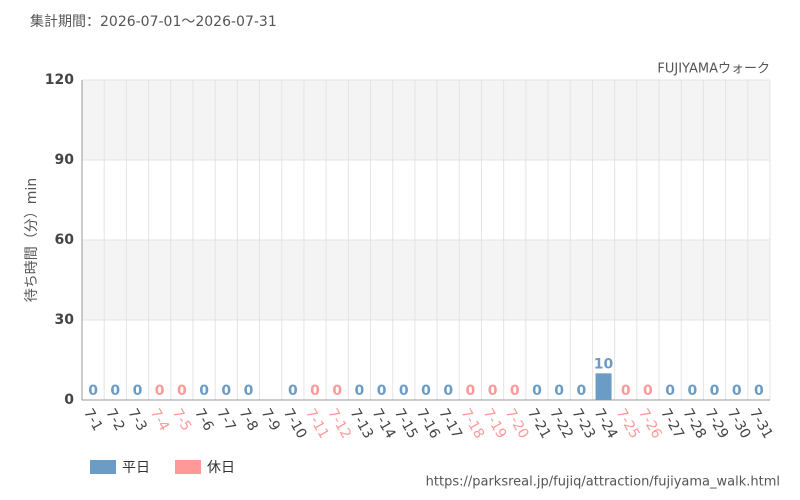  What do you see at coordinates (65, 320) in the screenshot?
I see `y-tick-label: 30` at bounding box center [65, 320].